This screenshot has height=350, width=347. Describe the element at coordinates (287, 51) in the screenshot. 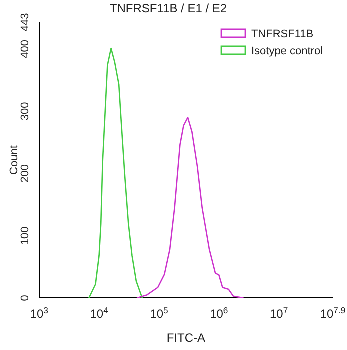

I see `legend-label: Isotype control` at that location.